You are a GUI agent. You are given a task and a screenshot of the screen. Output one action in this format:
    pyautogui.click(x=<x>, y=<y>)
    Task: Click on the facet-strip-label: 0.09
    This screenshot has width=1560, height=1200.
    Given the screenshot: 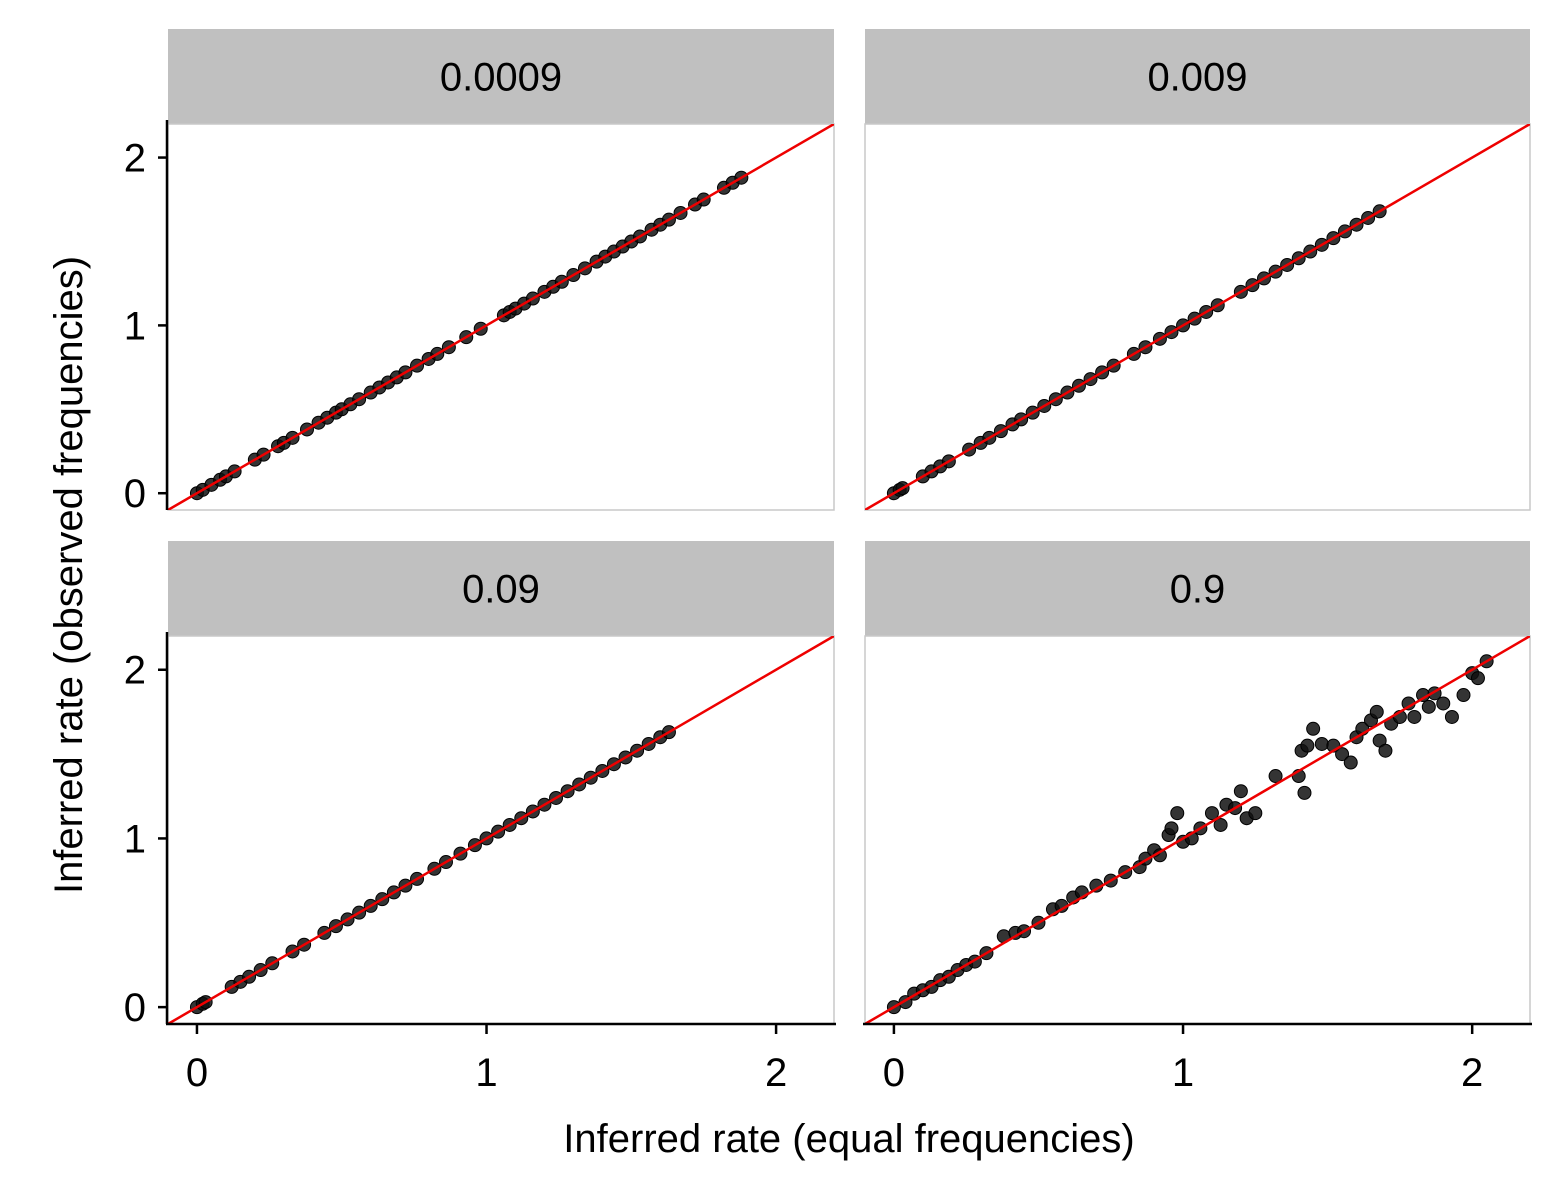 What is the action you would take?
    pyautogui.click(x=501, y=590)
    